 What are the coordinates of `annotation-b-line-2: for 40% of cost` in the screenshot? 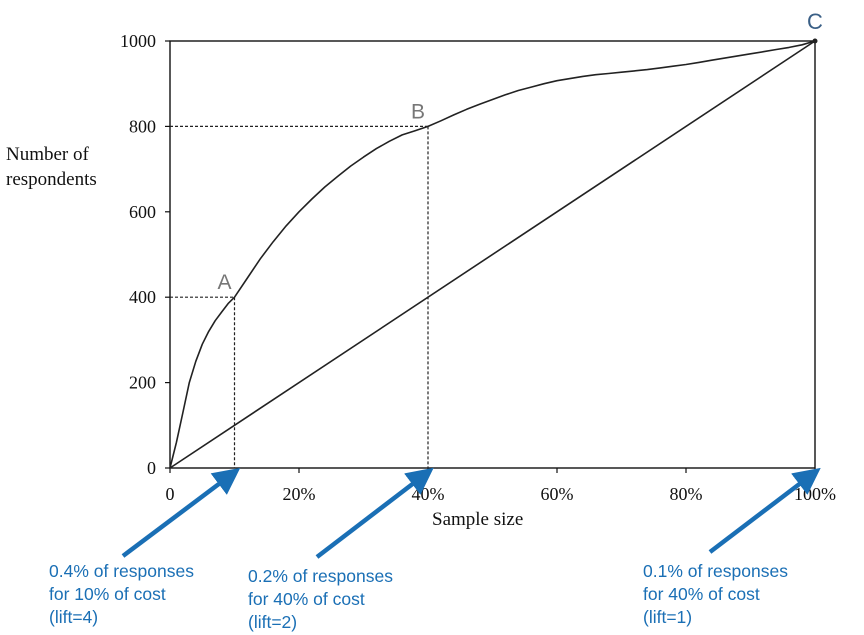 It's located at (306, 599).